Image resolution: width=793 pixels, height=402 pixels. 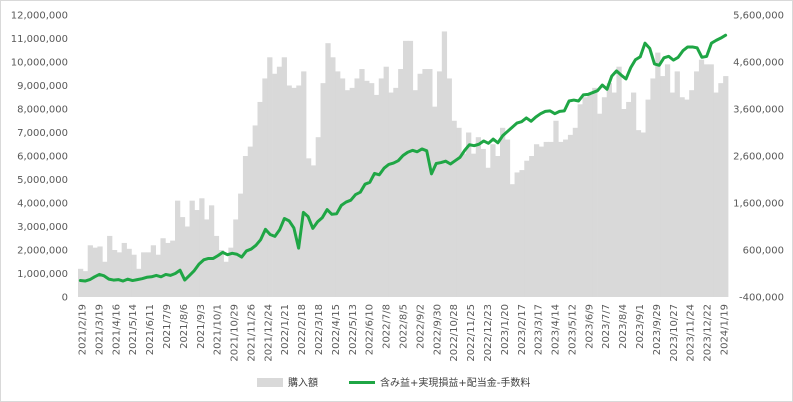 What do you see at coordinates (184, 326) in the screenshot?
I see `x-axis-tick-label: 2021/8/6` at bounding box center [184, 326].